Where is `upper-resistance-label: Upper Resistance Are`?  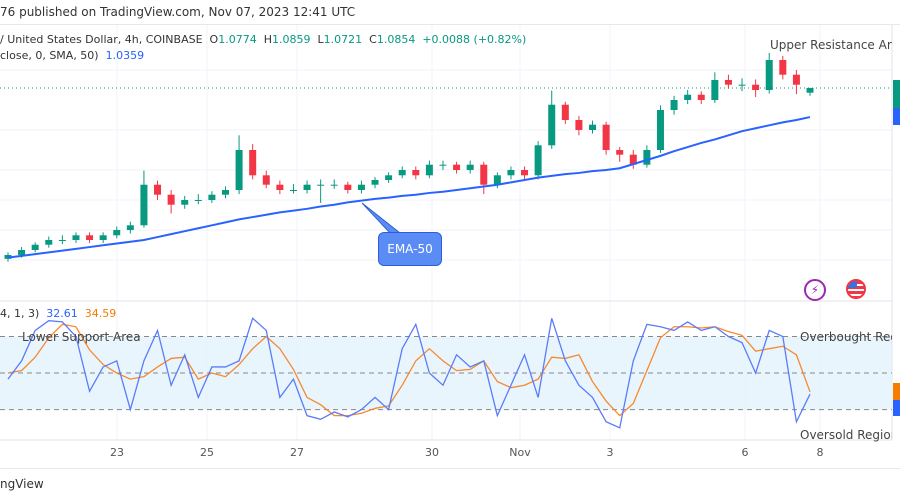
upper-resistance-label: Upper Resistance Are is located at coordinates (831, 45).